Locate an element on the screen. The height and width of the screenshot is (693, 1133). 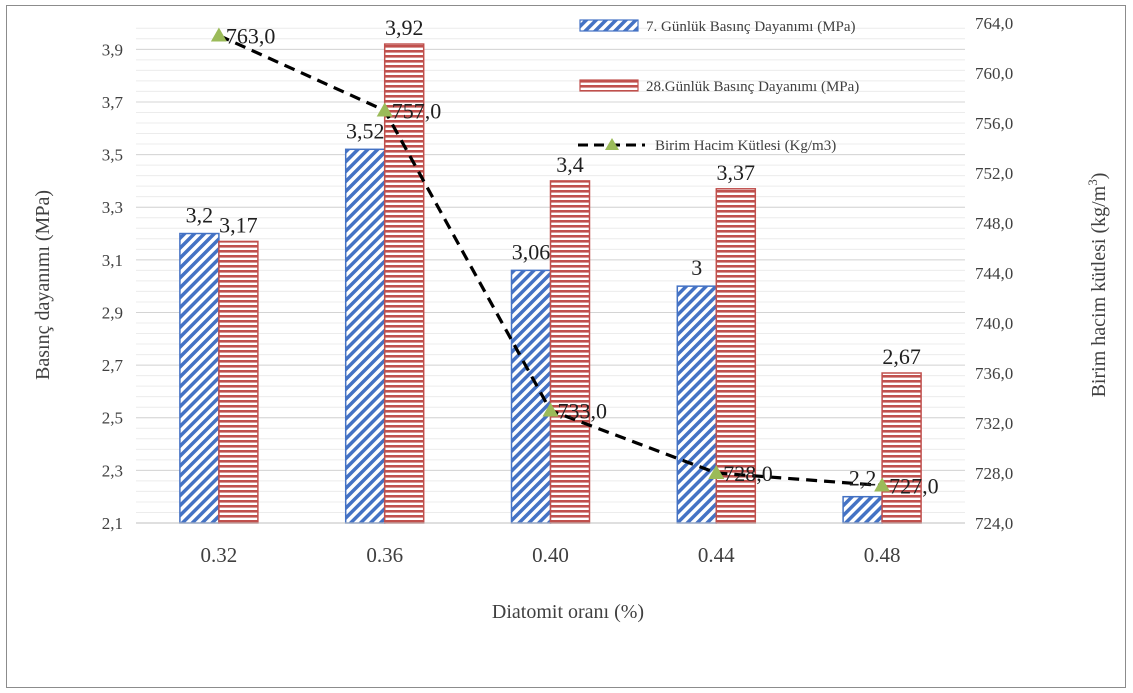
x-tick-label: 0.32 is located at coordinates (219, 555).